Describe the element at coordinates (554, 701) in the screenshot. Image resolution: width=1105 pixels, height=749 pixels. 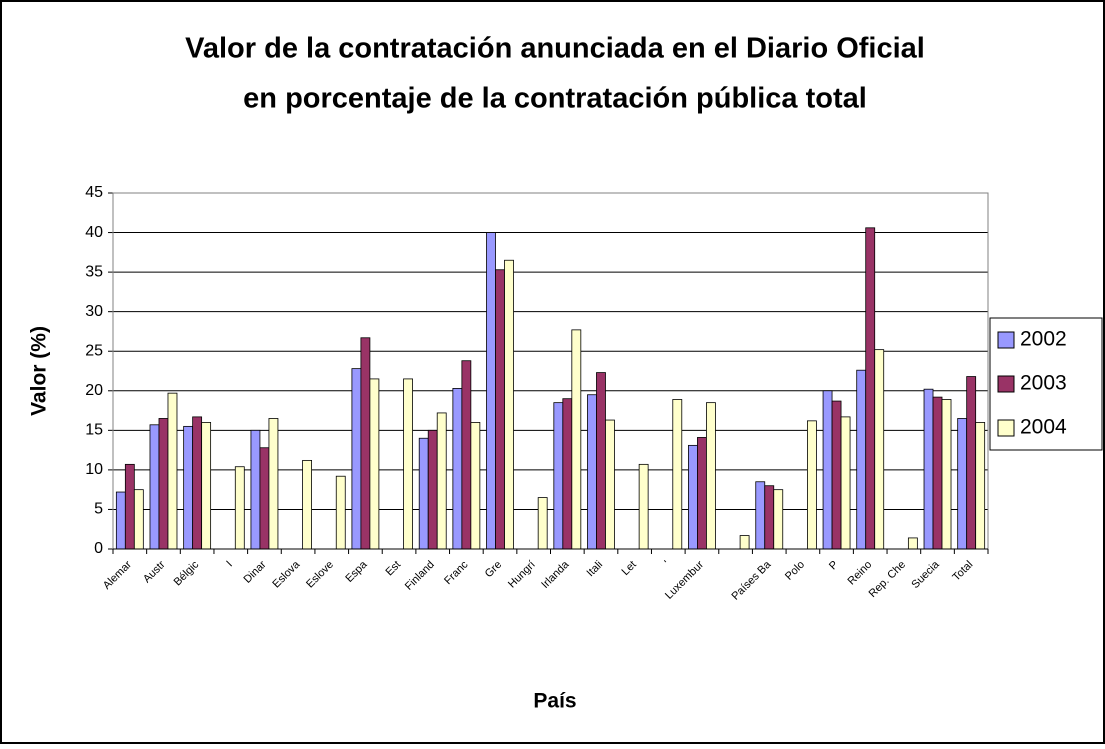
I see `x-axis-label: País` at that location.